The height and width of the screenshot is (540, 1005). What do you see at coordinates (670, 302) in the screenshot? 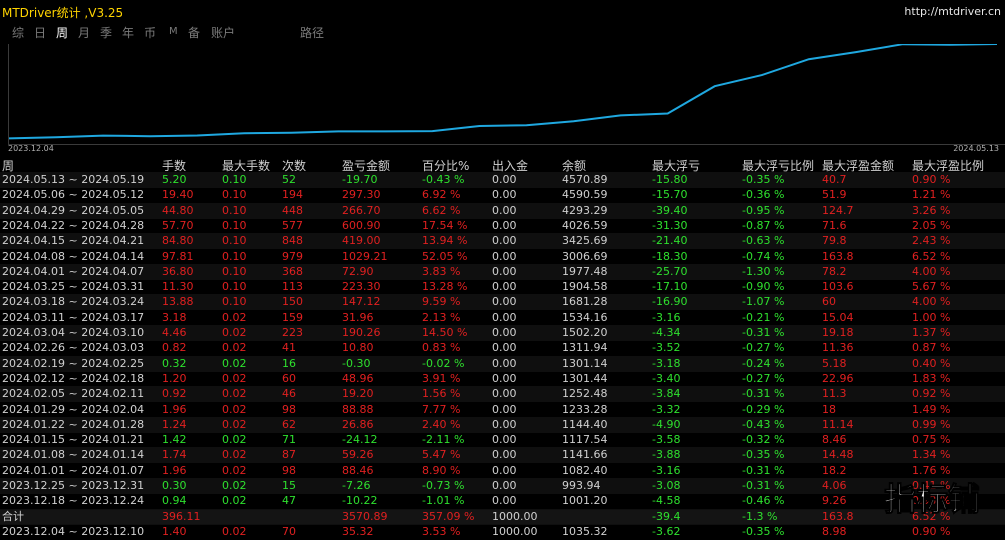
I see `col-max-dd-cell: -16.90` at bounding box center [670, 302].